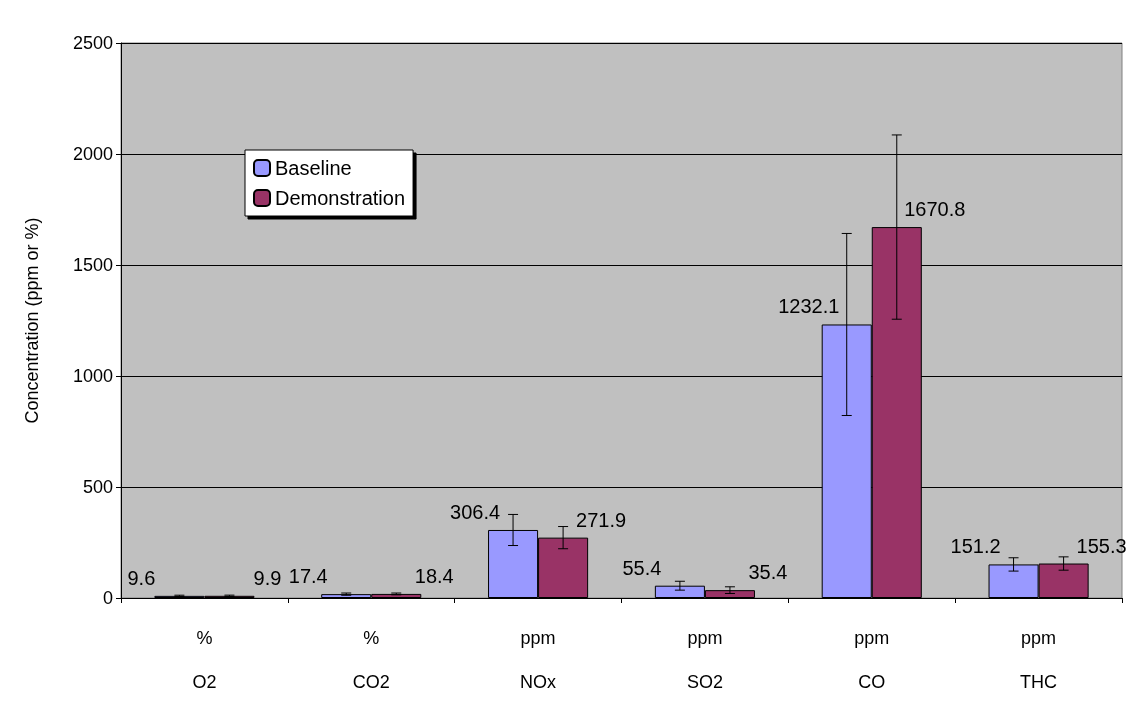 This screenshot has width=1134, height=711. Describe the element at coordinates (92, 154) in the screenshot. I see `y-tick-label: 2000` at that location.